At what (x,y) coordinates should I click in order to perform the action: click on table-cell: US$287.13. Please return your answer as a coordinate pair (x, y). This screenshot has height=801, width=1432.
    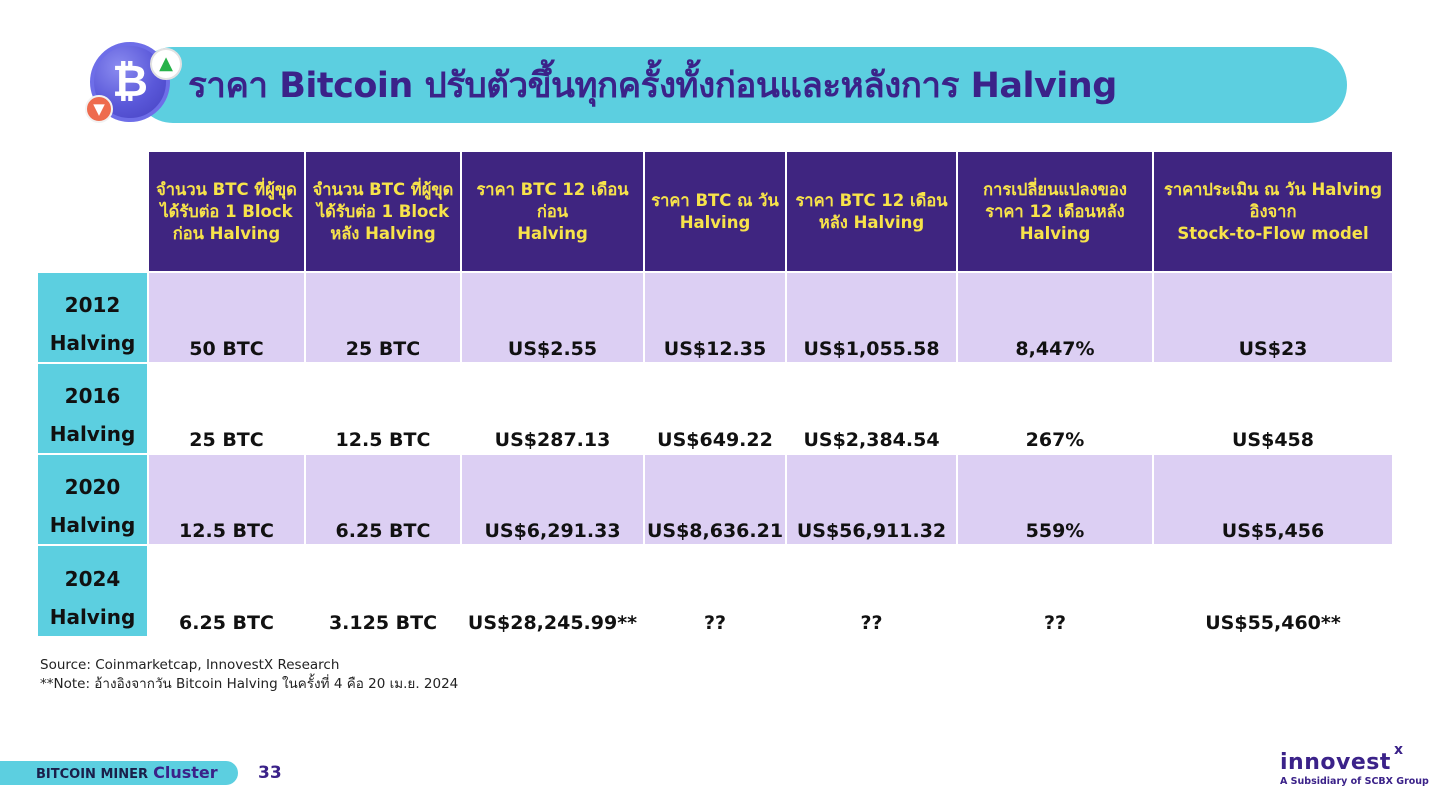
    Looking at the image, I should click on (552, 408).